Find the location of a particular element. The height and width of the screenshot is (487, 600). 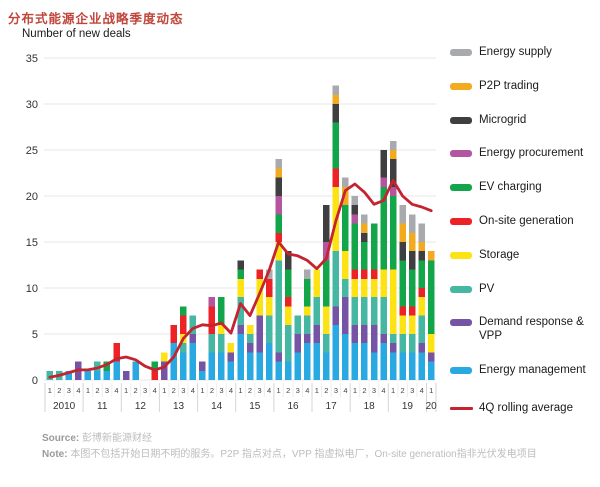

legend-item: Energy procurement is located at coordinates (524, 154).